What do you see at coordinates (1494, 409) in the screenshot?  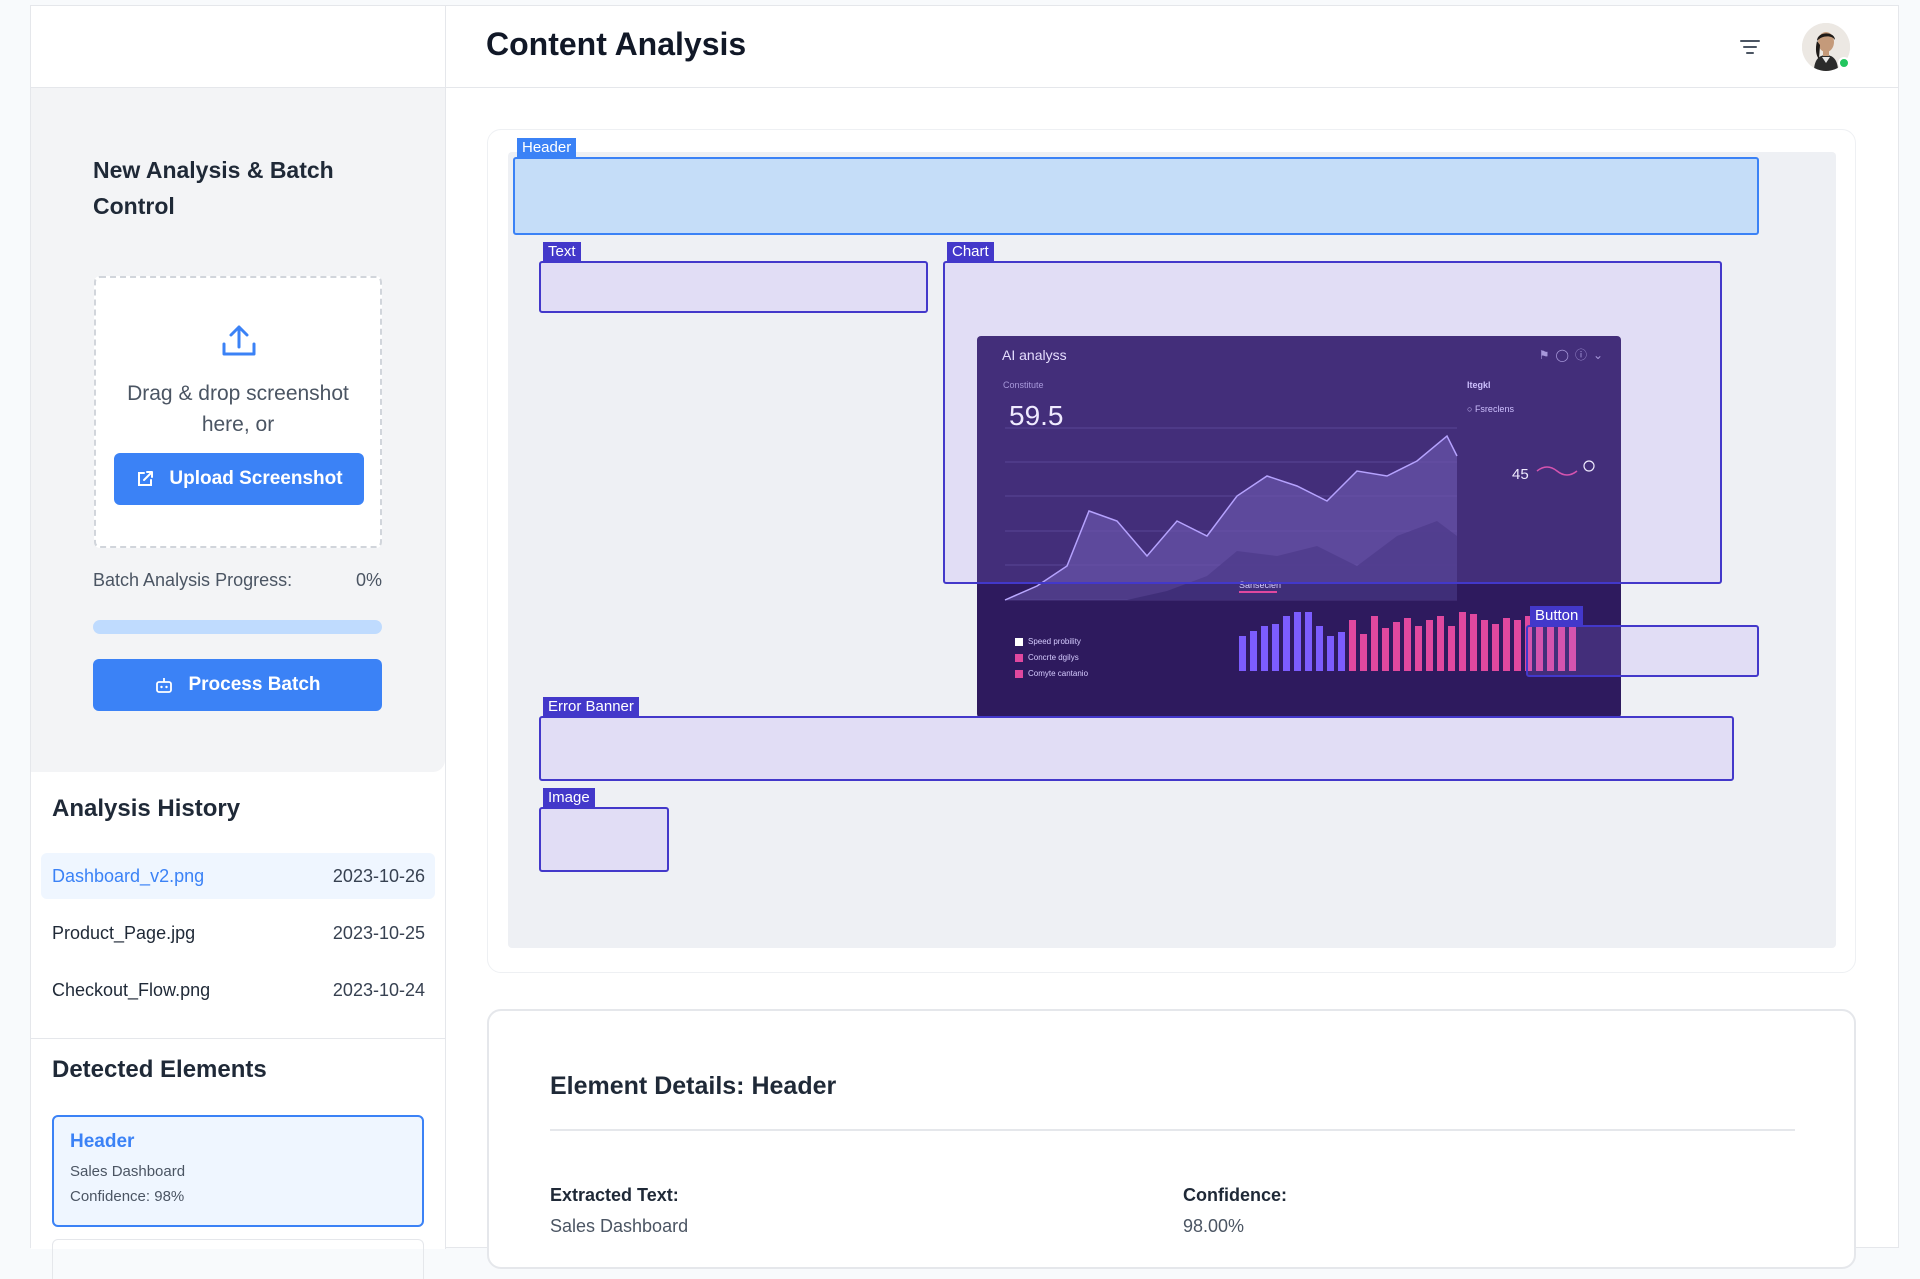 I see `screenshot-side-item-text: Fsreclens` at bounding box center [1494, 409].